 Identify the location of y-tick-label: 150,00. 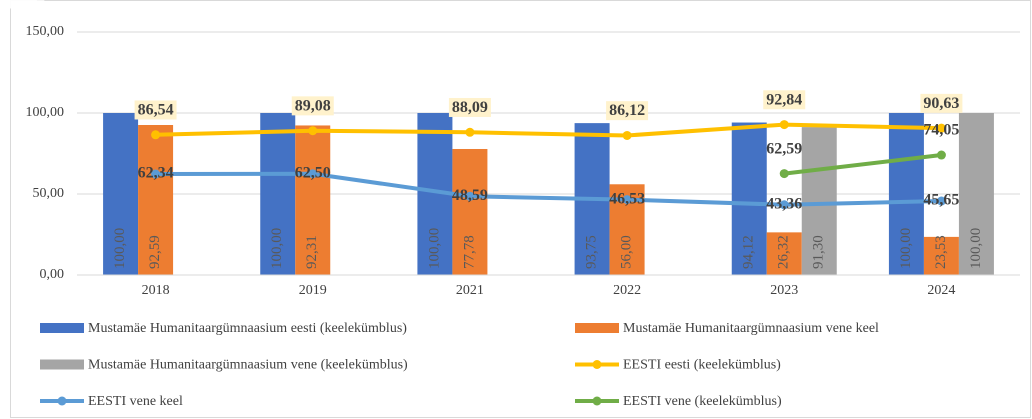
(45, 31).